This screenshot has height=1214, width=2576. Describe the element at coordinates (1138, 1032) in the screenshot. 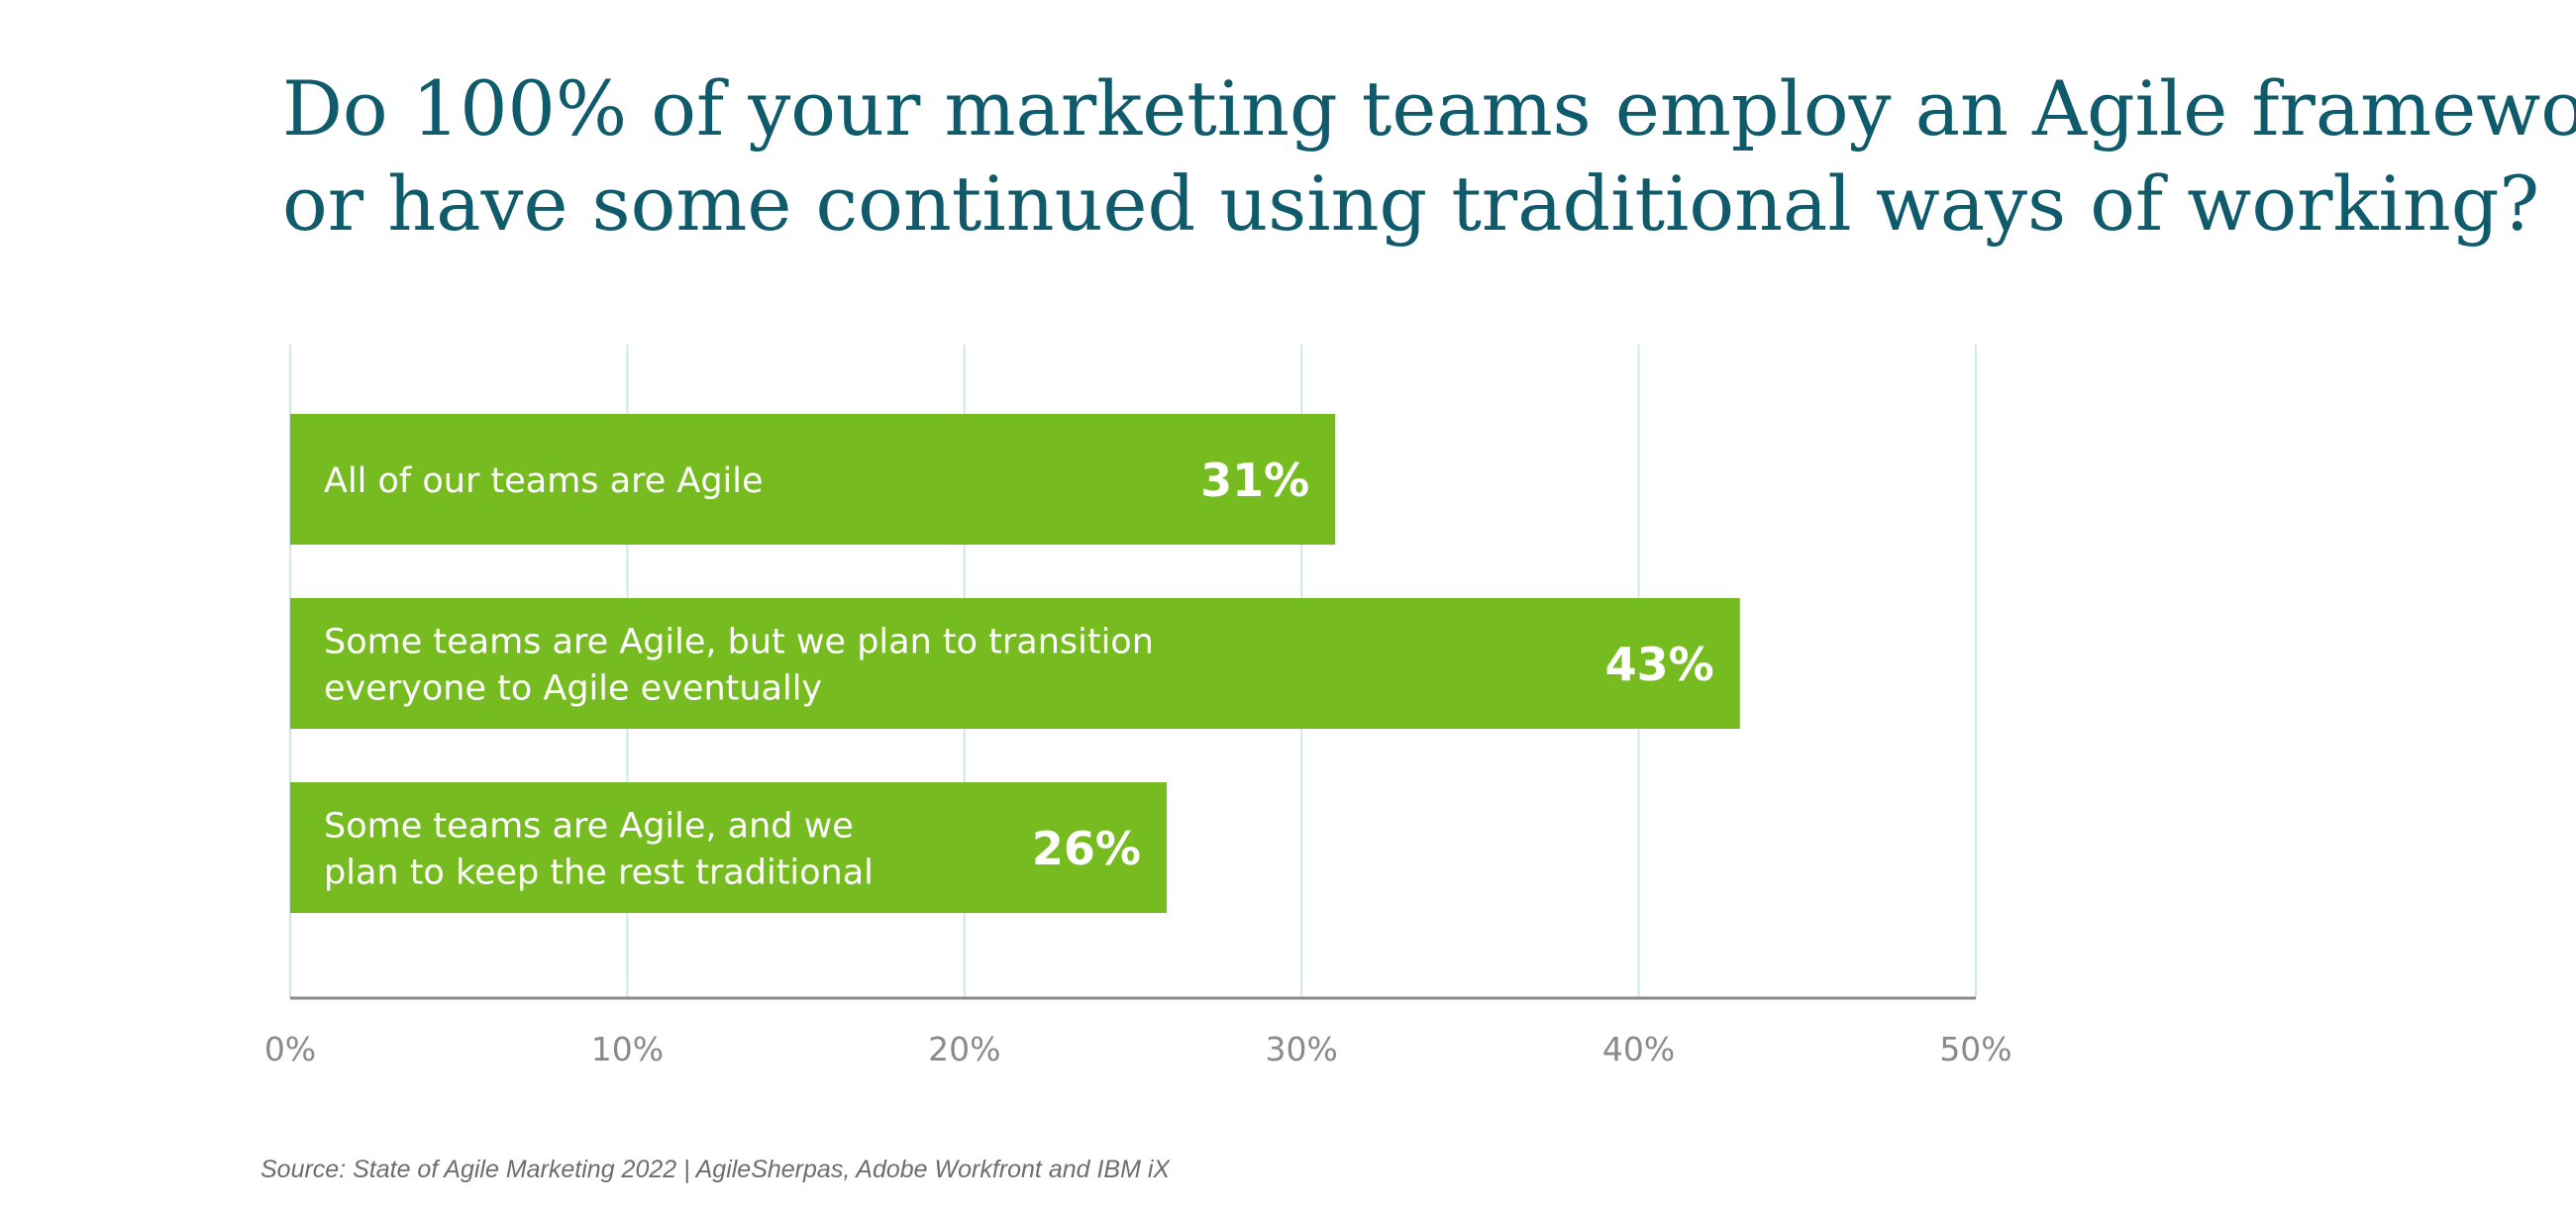

I see `x-axis: 0% 10% 20% 30% 40% 50%` at that location.